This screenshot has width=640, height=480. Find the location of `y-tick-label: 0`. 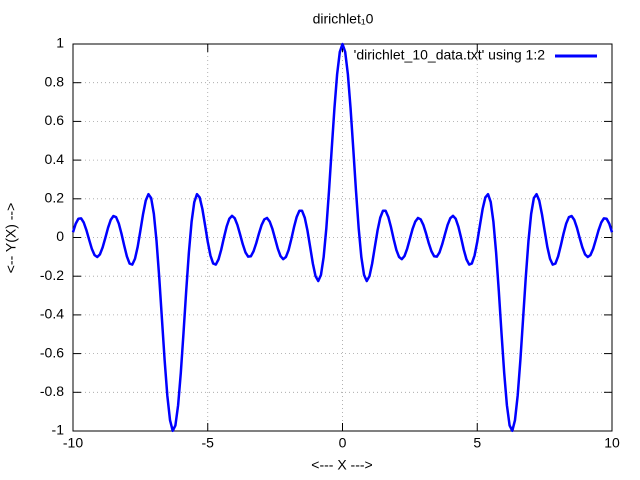

y-tick-label: 0 is located at coordinates (60, 236).